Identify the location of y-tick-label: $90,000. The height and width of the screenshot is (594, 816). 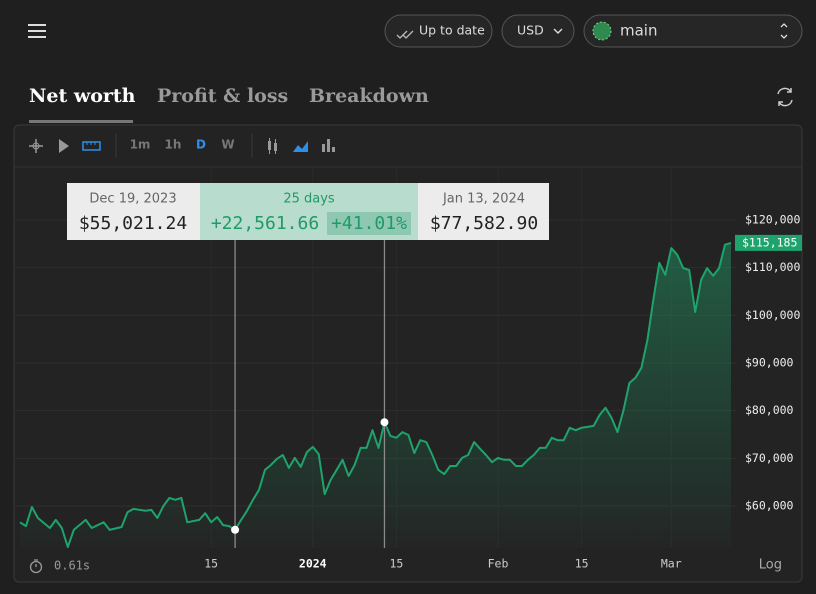
(769, 362).